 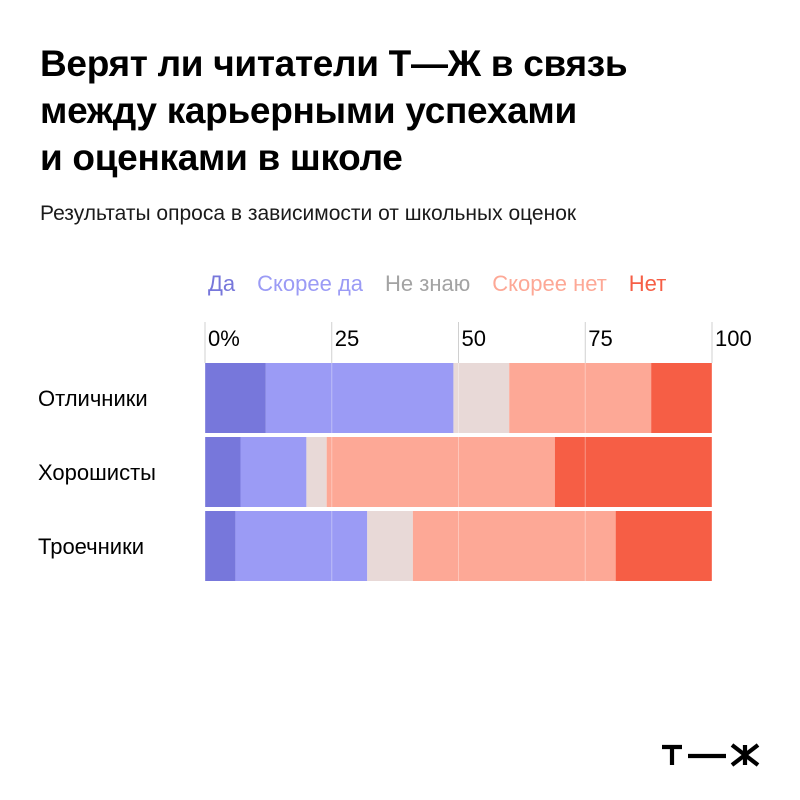 What do you see at coordinates (549, 283) in the screenshot?
I see `legend-item-4: Скорее нет` at bounding box center [549, 283].